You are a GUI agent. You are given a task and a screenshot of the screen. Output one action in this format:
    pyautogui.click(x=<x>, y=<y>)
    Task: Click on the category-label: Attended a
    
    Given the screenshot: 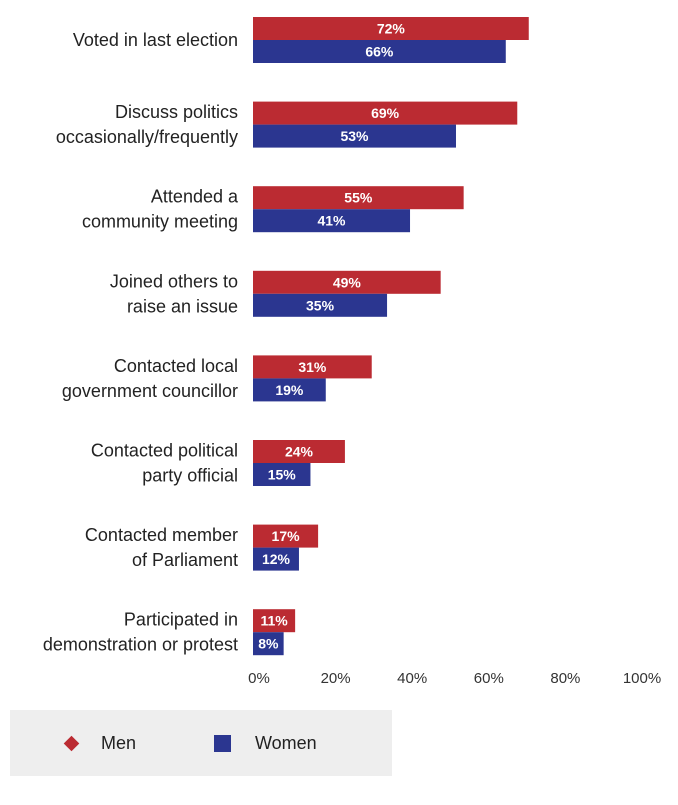 What is the action you would take?
    pyautogui.click(x=195, y=197)
    